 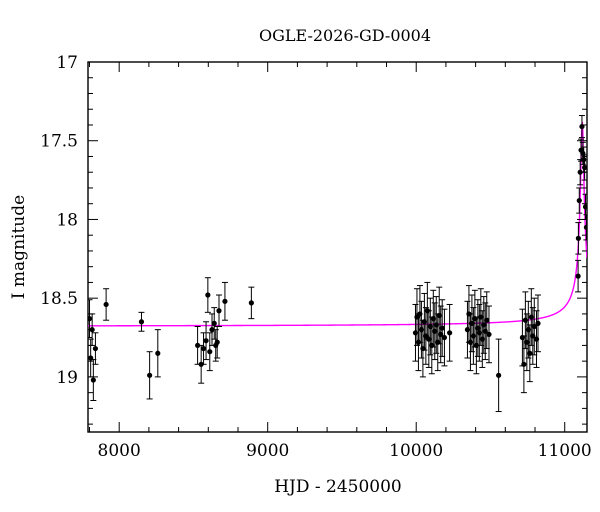 What do you see at coordinates (67, 63) in the screenshot?
I see `y-tick-label: 17` at bounding box center [67, 63].